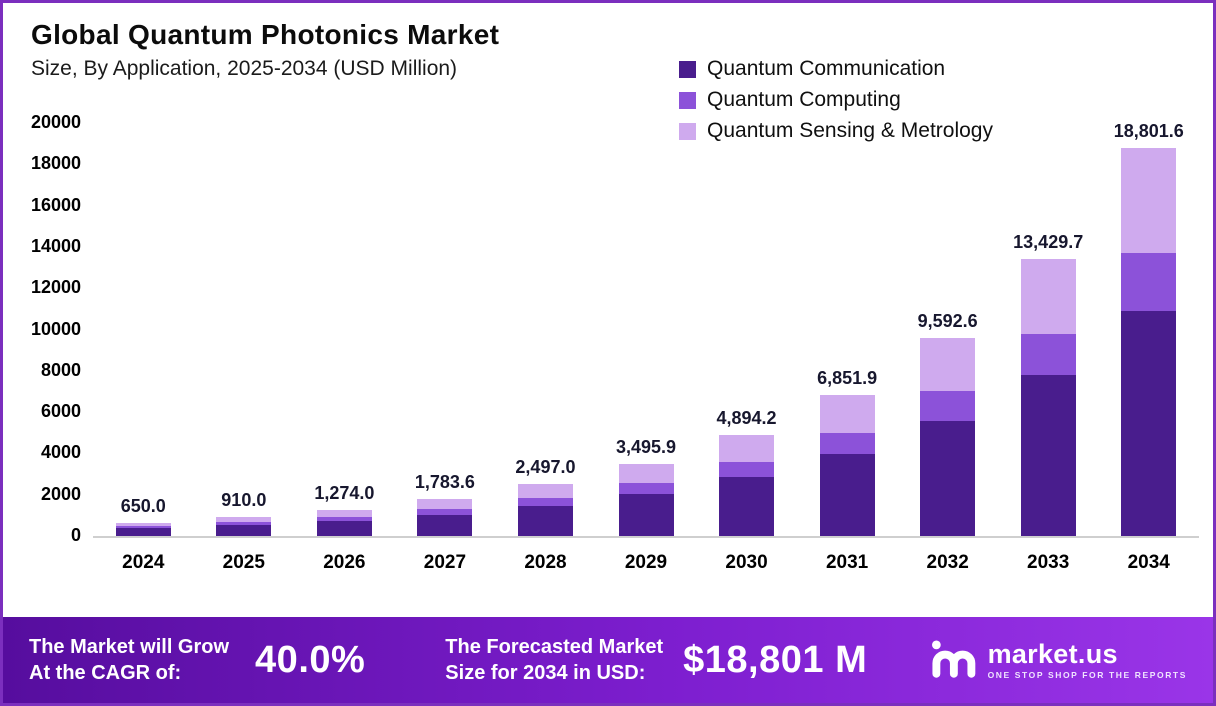  I want to click on x-axis-label: 2033, so click(1048, 562).